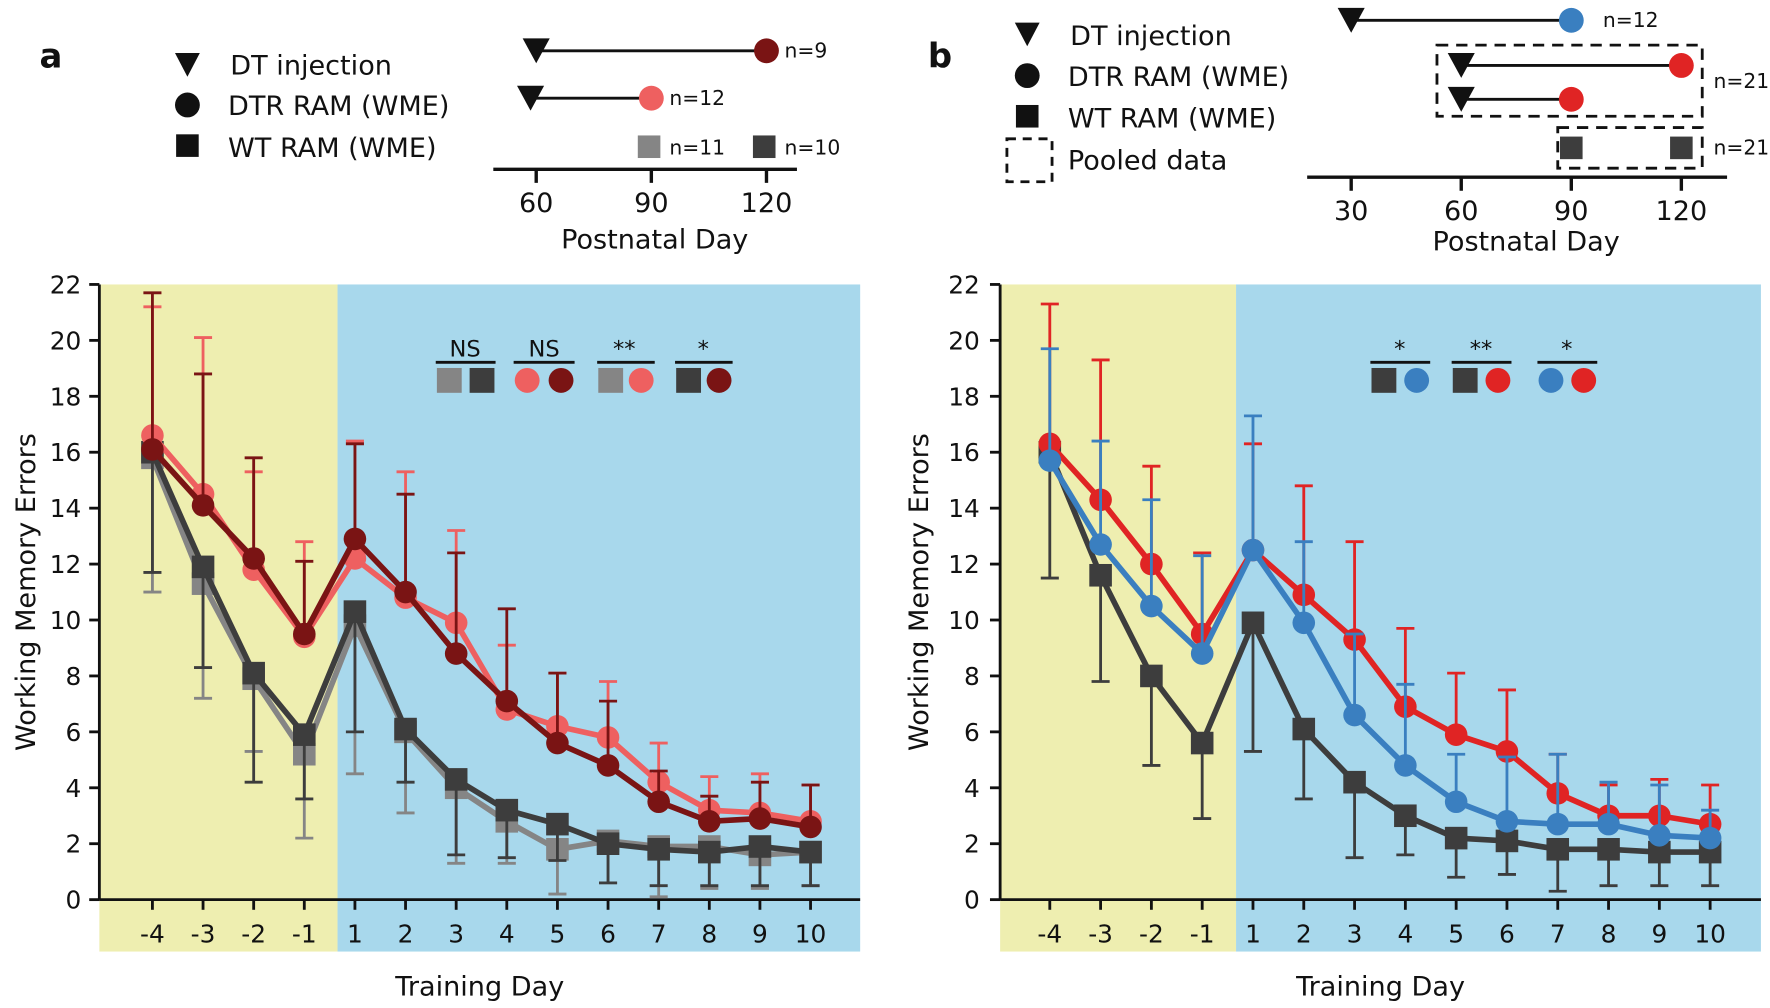 This screenshot has height=1008, width=1770. I want to click on pooled-wt-n: n=21, so click(1742, 148).